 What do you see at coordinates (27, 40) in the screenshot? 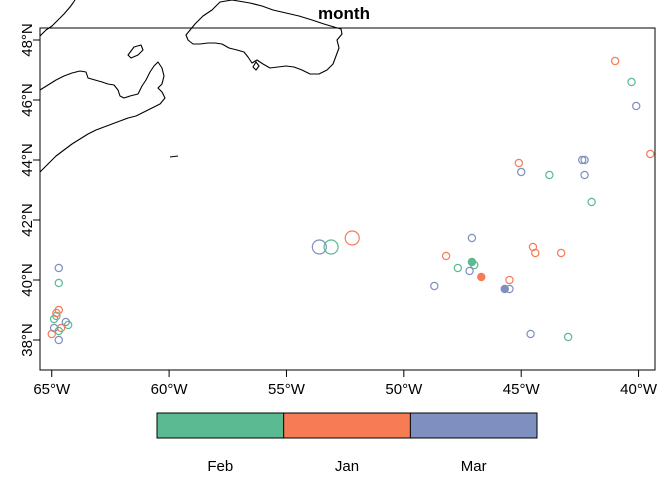
I see `y-tick-label: 48°N` at bounding box center [27, 40].